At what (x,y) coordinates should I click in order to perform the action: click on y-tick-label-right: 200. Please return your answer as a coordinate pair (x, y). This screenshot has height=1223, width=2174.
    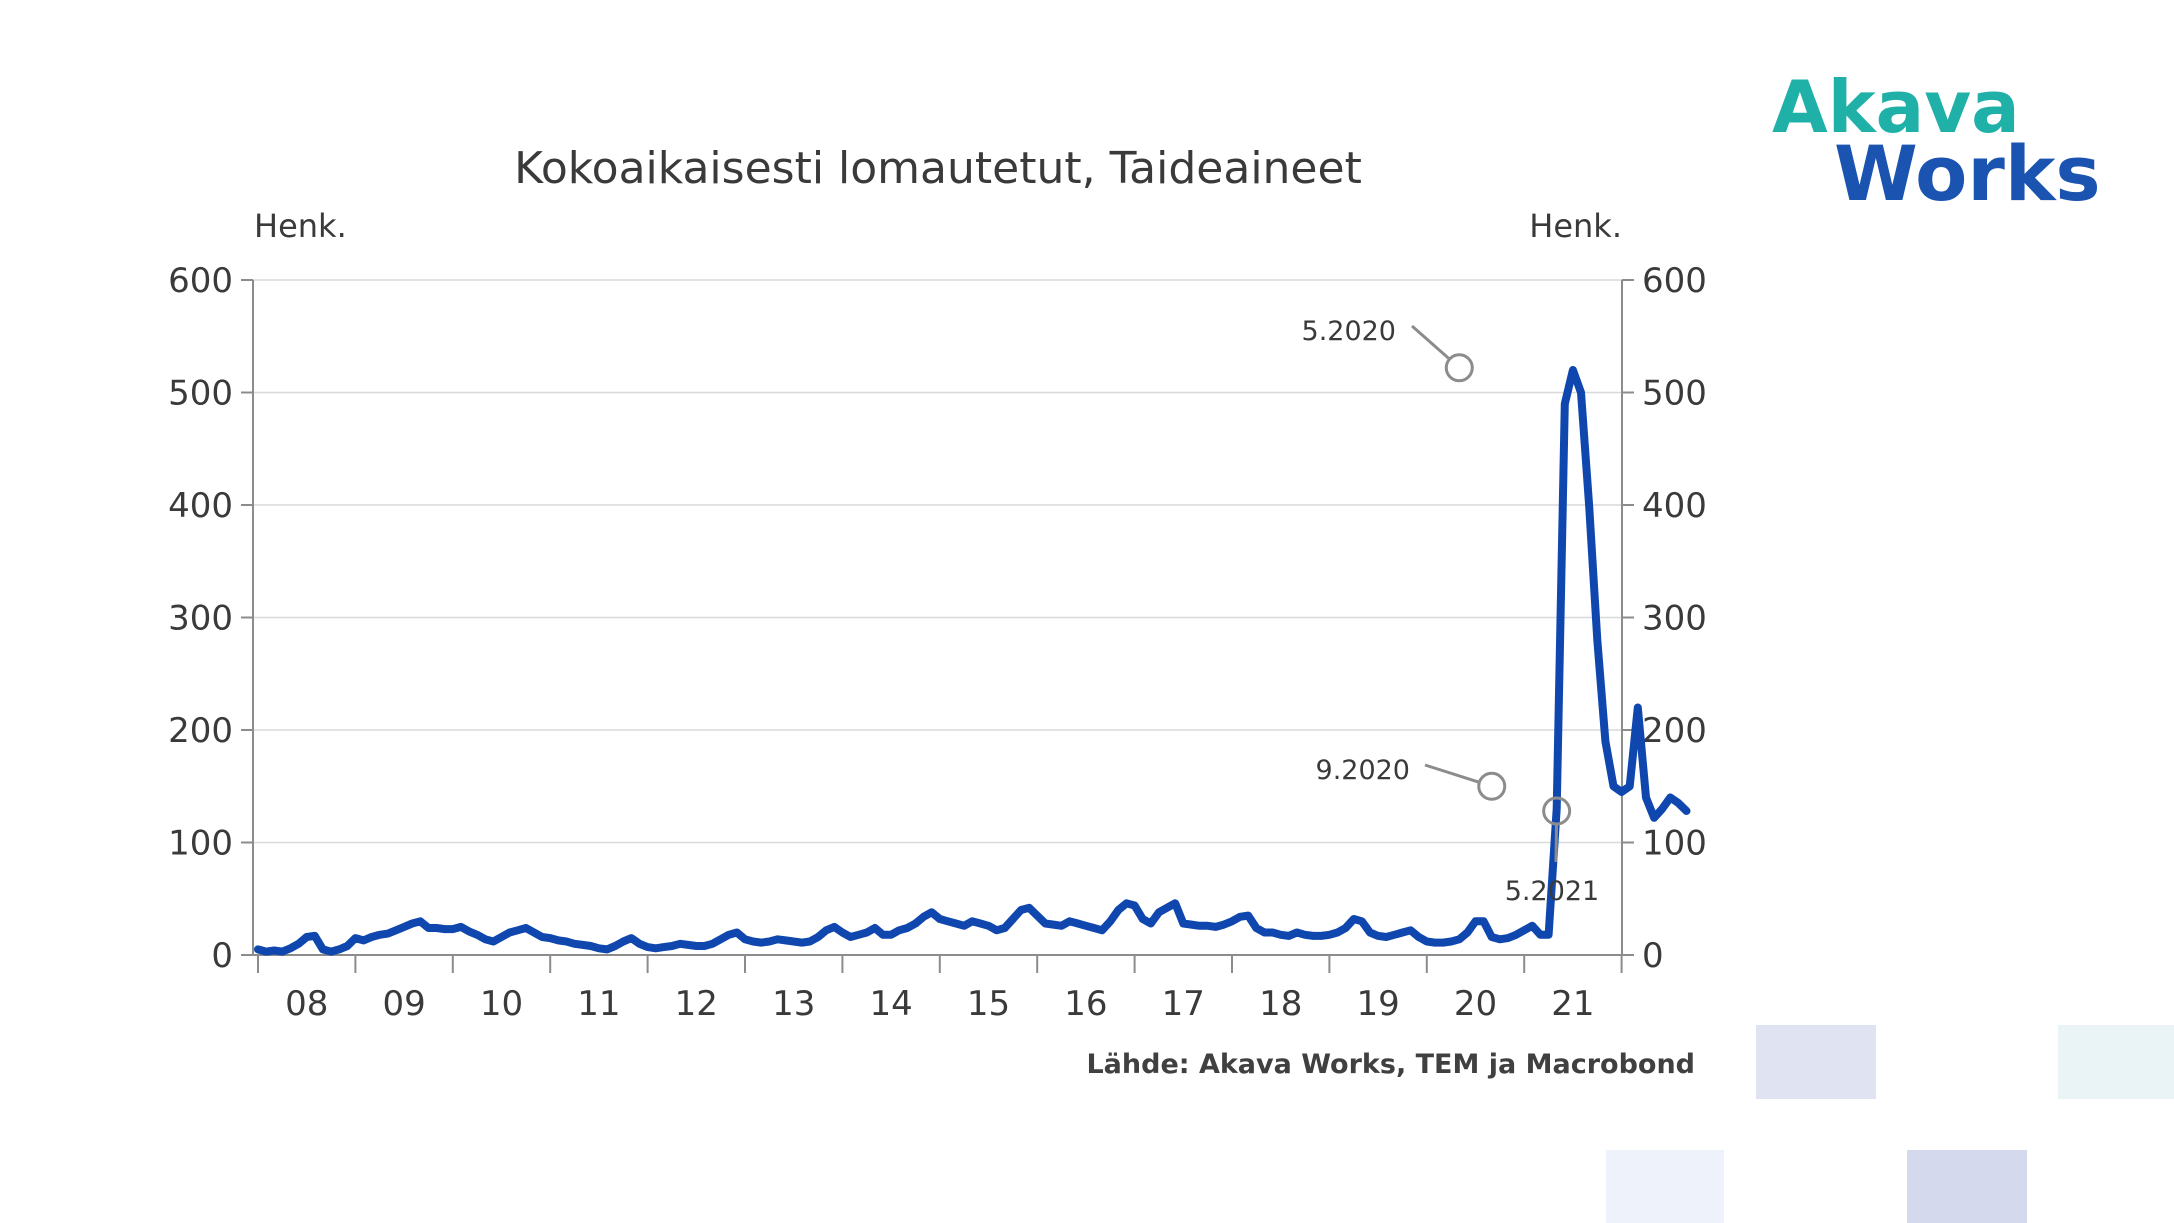
    Looking at the image, I should click on (1674, 731).